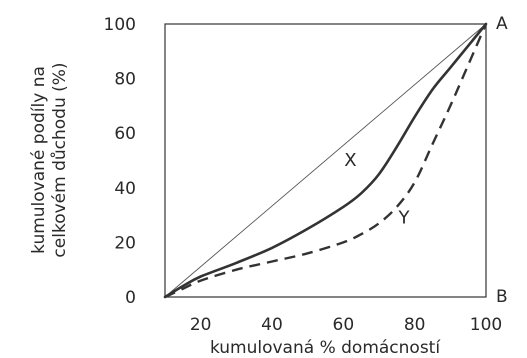 Image resolution: width=527 pixels, height=358 pixels. I want to click on y-tick-label: 0, so click(130, 298).